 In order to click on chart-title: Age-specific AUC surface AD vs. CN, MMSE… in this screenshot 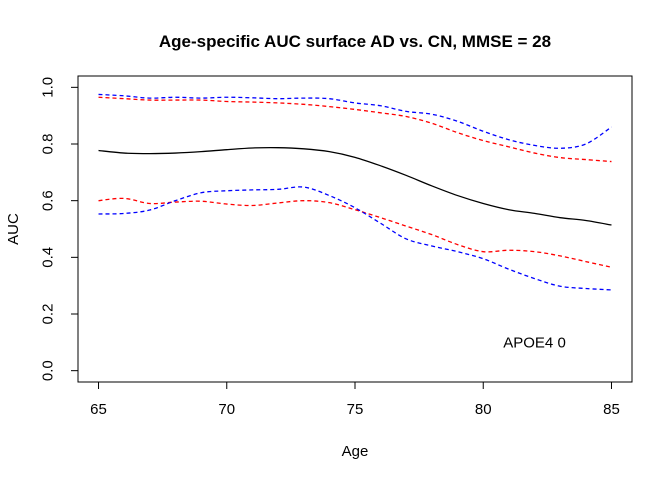, I will do `click(355, 41)`.